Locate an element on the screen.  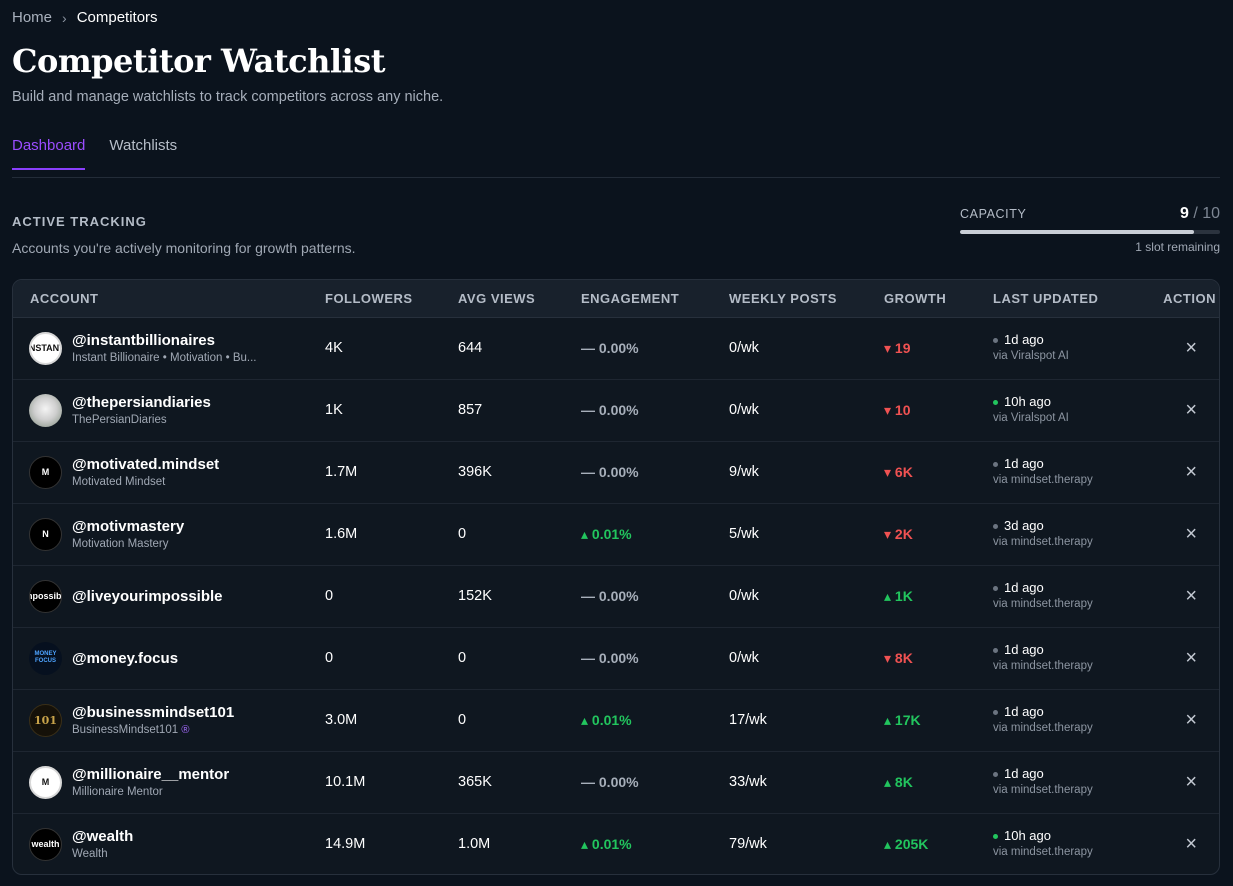
column-header-action: ACTION is located at coordinates (1170, 299).